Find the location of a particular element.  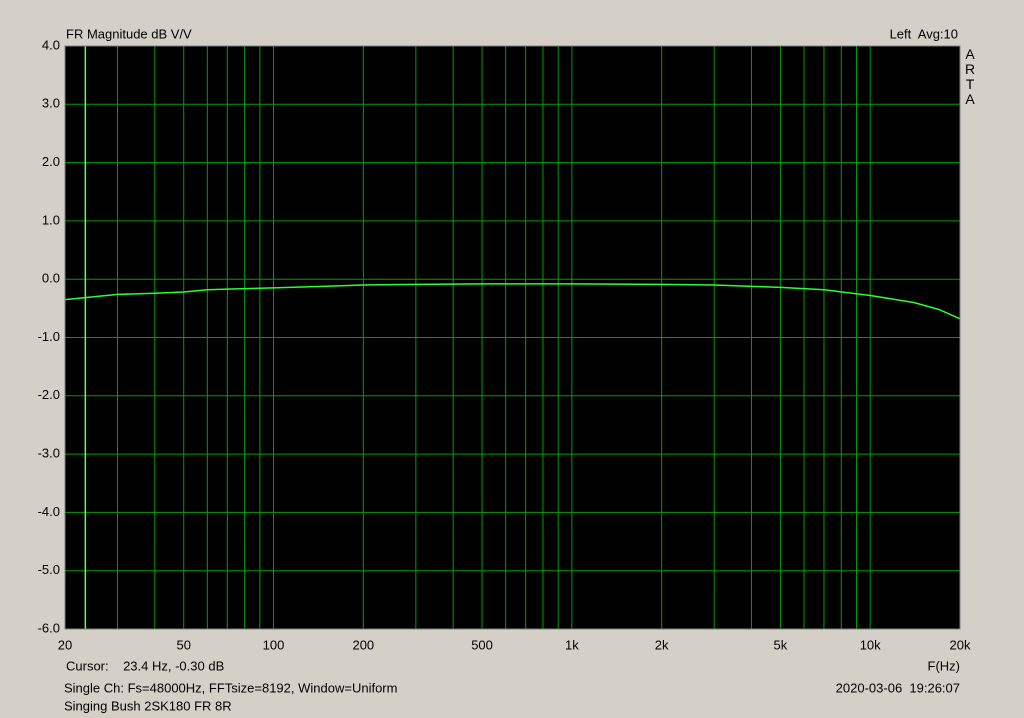

caption: Singing Bush 2SK180 FR 8R is located at coordinates (148, 705).